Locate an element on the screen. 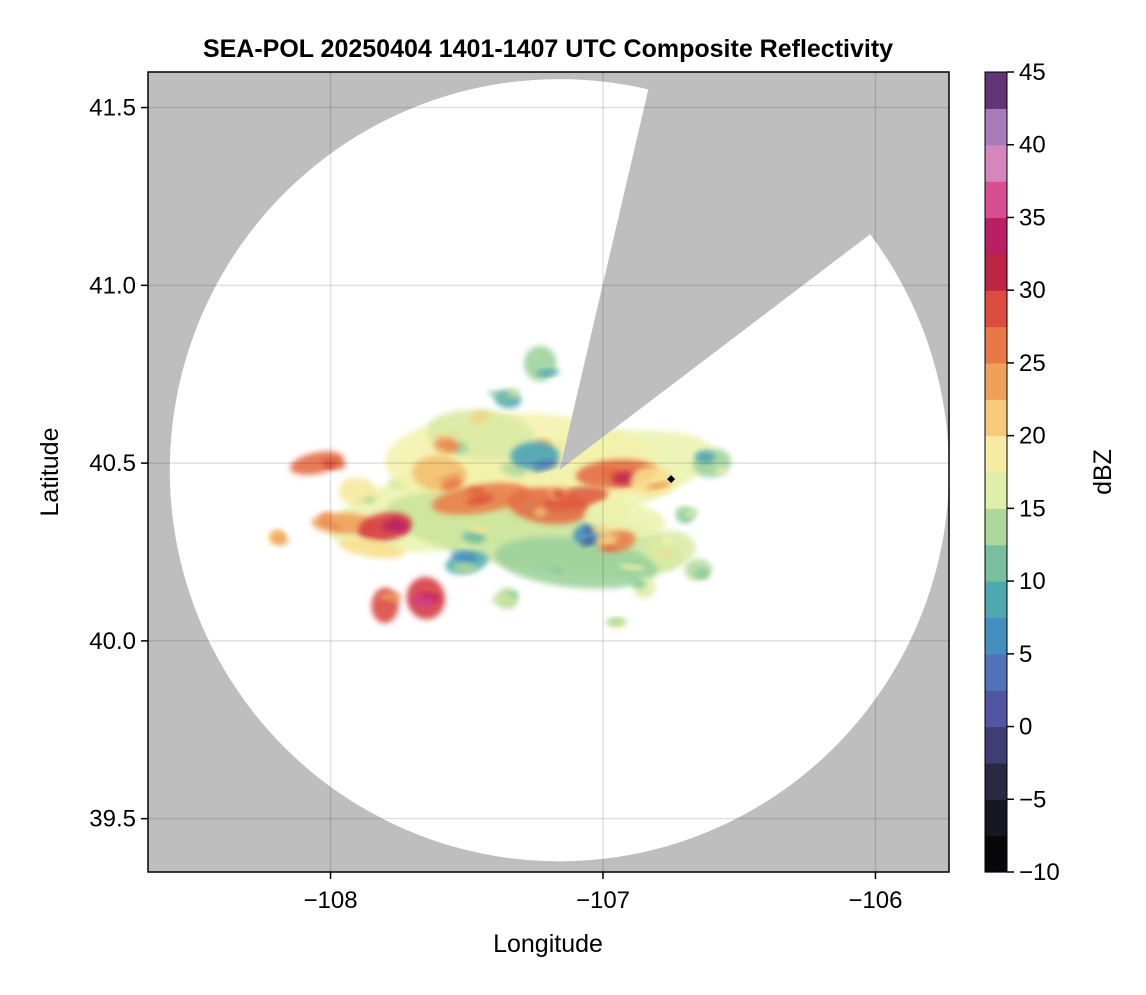 The height and width of the screenshot is (995, 1146). y-tick-label: 40.5 is located at coordinates (112, 463).